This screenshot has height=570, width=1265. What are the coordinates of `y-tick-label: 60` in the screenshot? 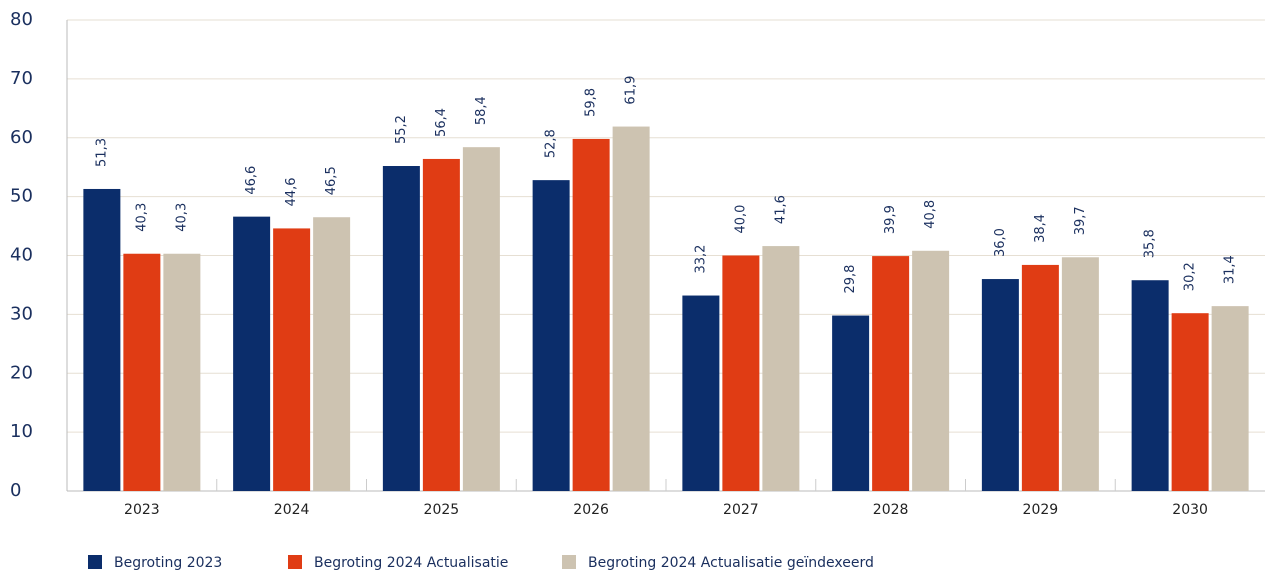 It's located at (21, 137).